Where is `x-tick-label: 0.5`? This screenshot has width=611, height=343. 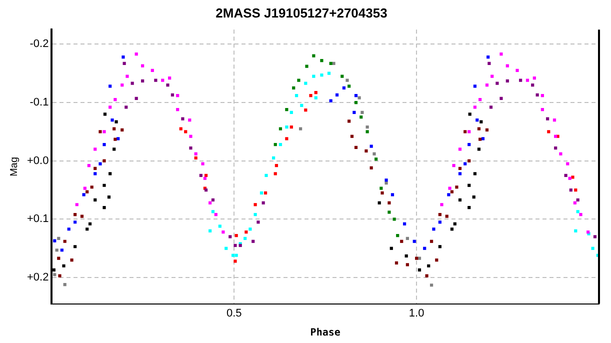 x-tick-label: 0.5 is located at coordinates (234, 313).